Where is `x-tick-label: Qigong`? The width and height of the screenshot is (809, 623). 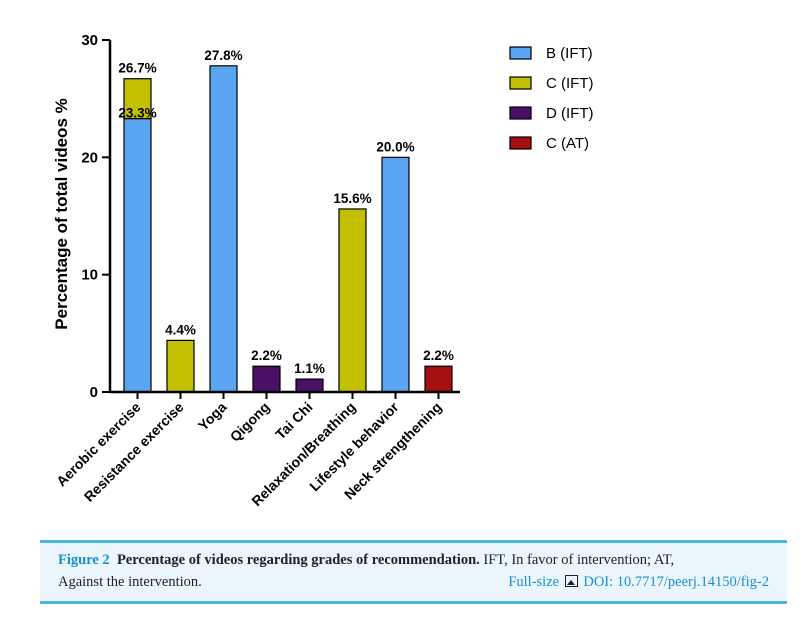 x-tick-label: Qigong is located at coordinates (250, 422).